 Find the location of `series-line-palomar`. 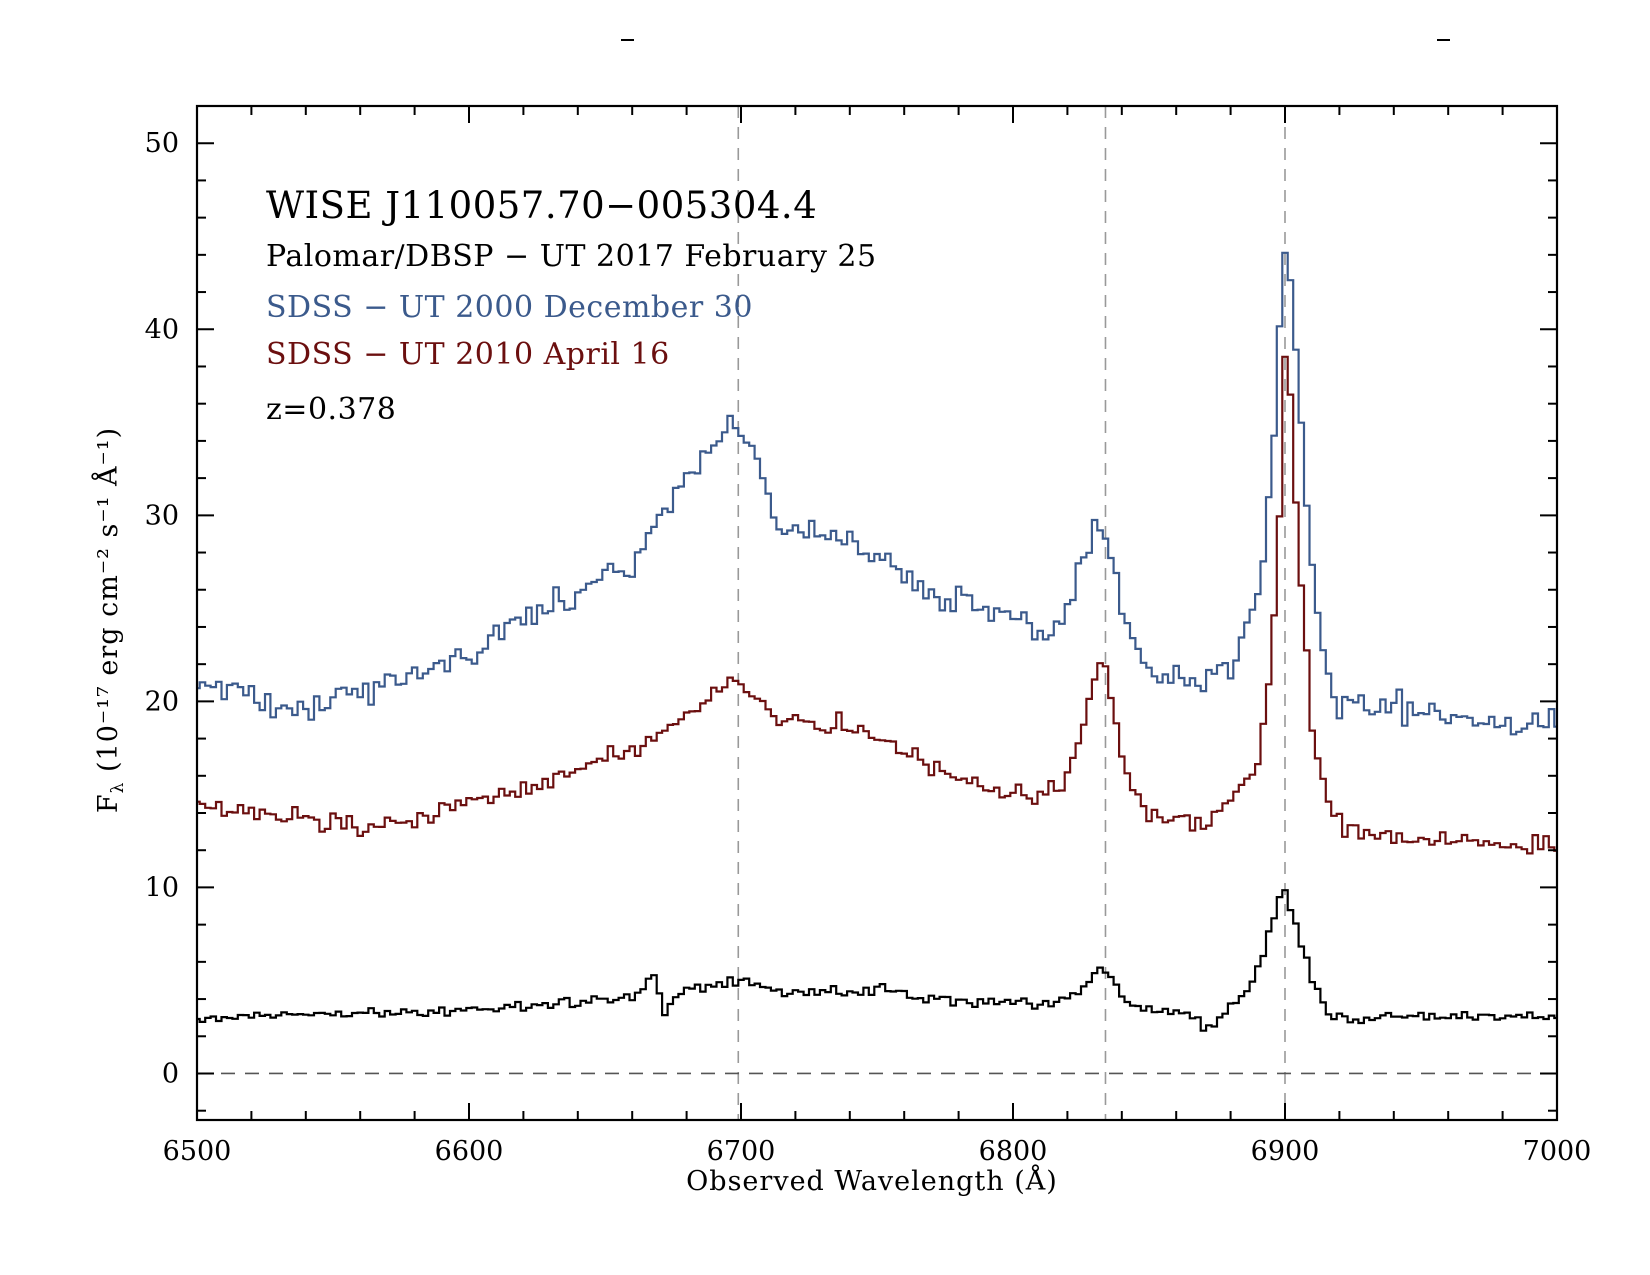

series-line-palomar is located at coordinates (877, 960).